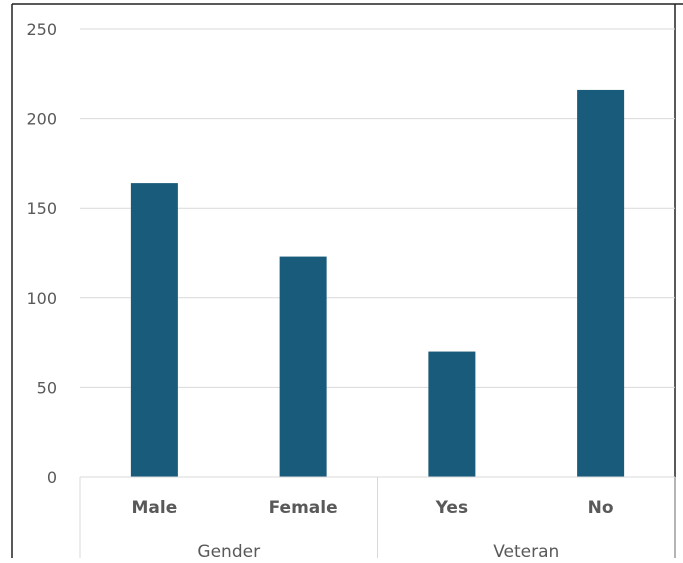 The image size is (683, 563). What do you see at coordinates (377, 519) in the screenshot?
I see `x-axis: Male Female Yes No Gender Veteran` at bounding box center [377, 519].